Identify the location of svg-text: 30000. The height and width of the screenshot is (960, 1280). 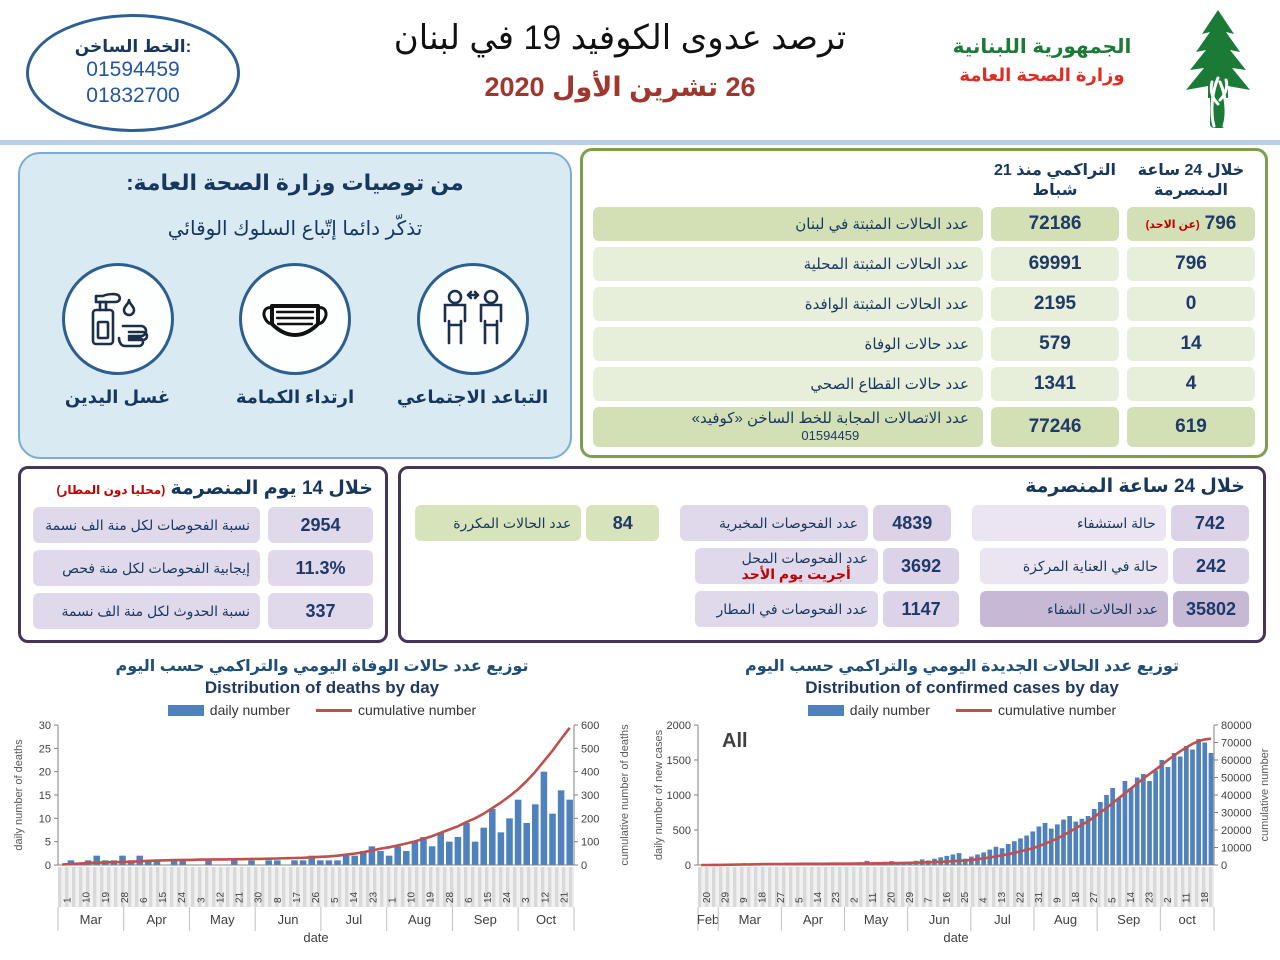
(1236, 814).